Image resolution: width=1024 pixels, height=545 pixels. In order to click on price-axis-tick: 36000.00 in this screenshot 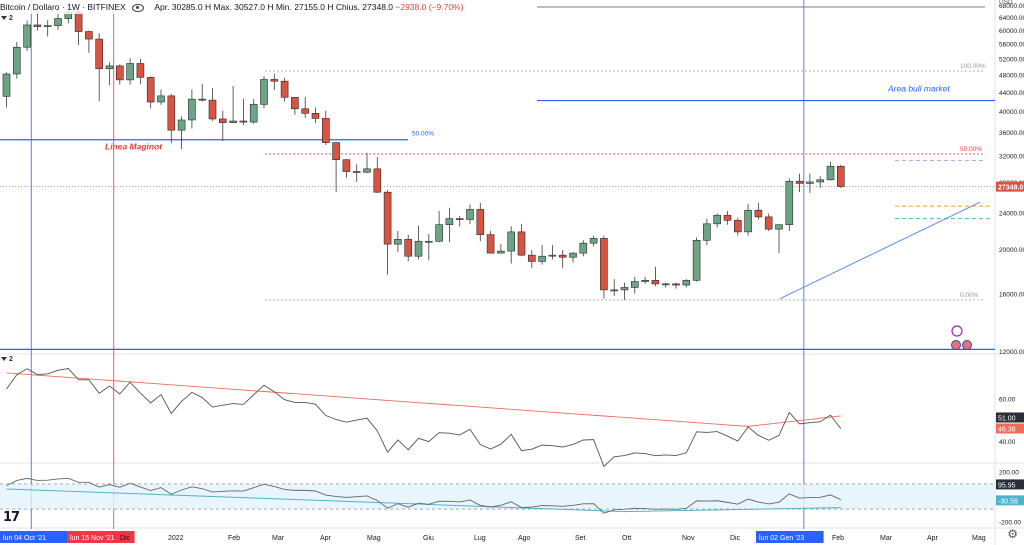, I will do `click(1011, 133)`.